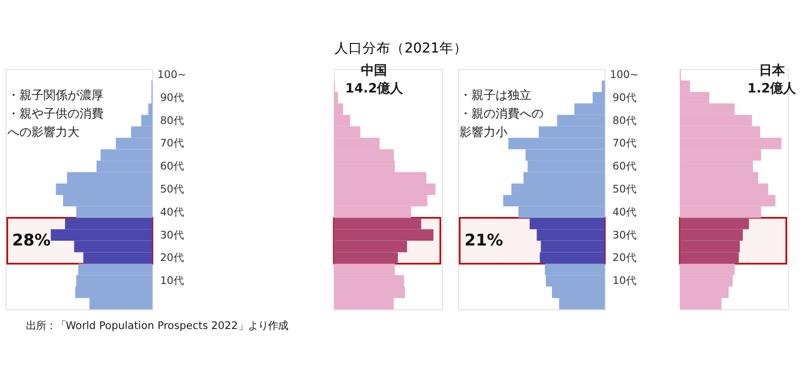 The width and height of the screenshot is (800, 375). Describe the element at coordinates (374, 80) in the screenshot. I see `chart-subtitle: 中国 14.2億人` at that location.